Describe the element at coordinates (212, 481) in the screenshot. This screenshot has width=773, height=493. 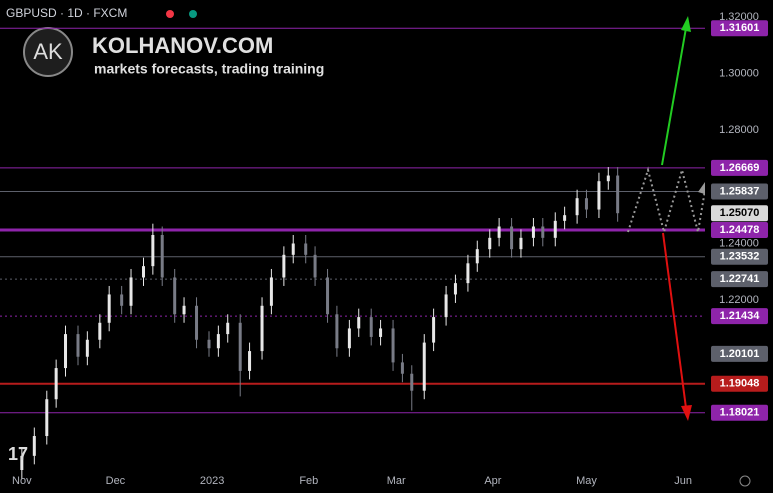
I see `x-tick-label: 2023` at that location.